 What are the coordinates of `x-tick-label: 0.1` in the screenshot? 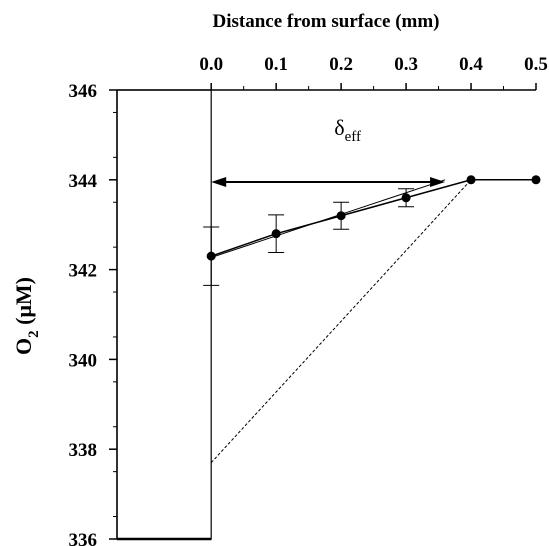 It's located at (276, 64).